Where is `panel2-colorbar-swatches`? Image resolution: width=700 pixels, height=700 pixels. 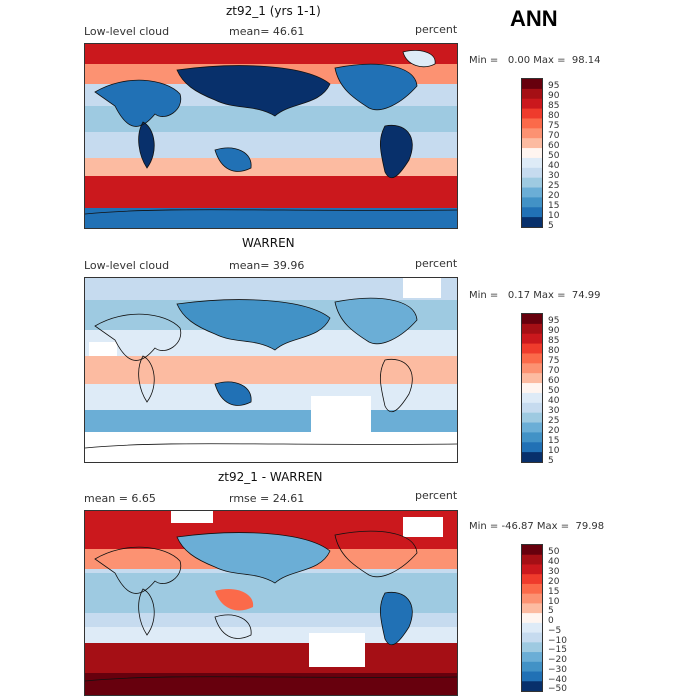
panel2-colorbar-swatches is located at coordinates (532, 388).